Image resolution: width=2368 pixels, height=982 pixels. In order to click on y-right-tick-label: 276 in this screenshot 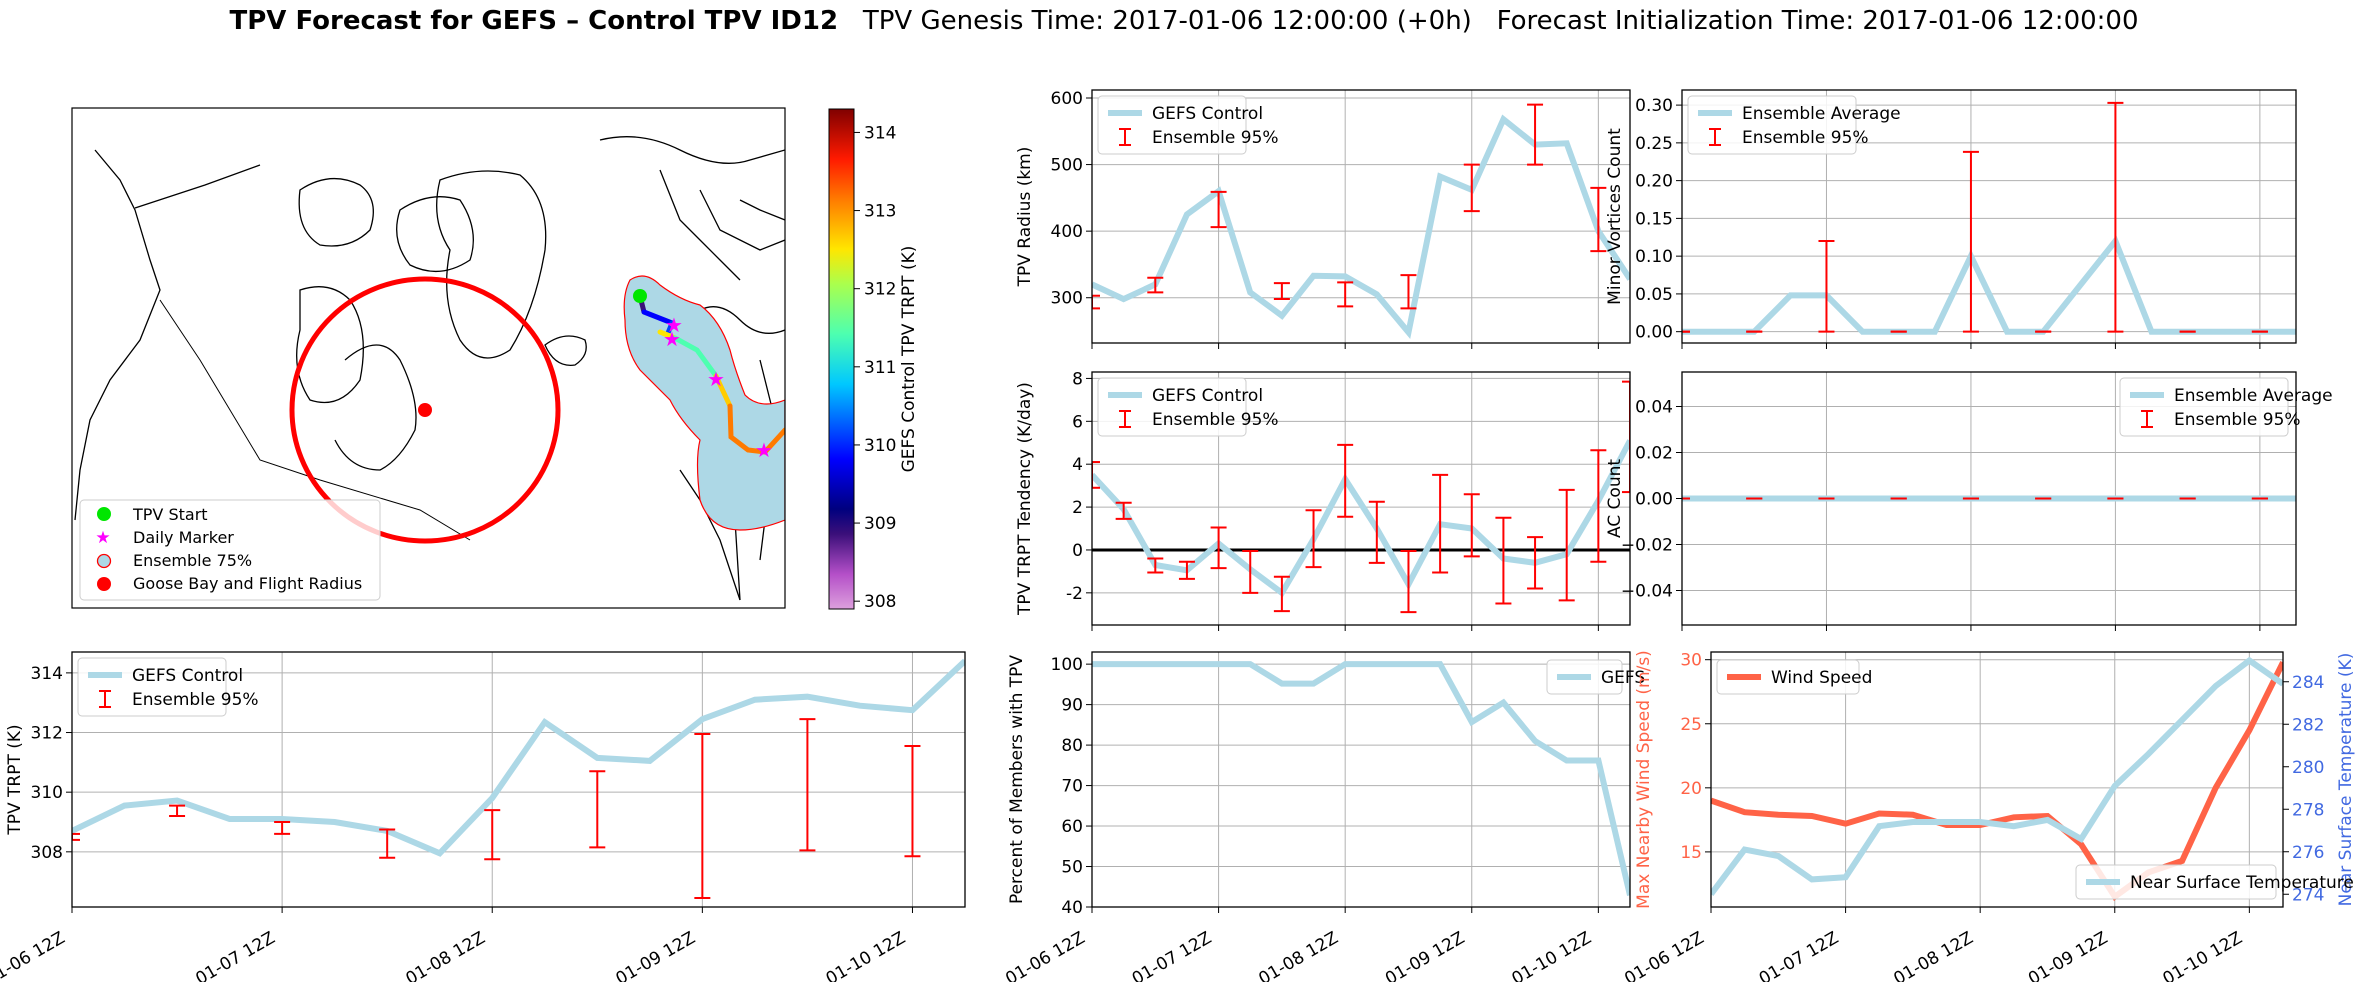, I will do `click(2308, 853)`.